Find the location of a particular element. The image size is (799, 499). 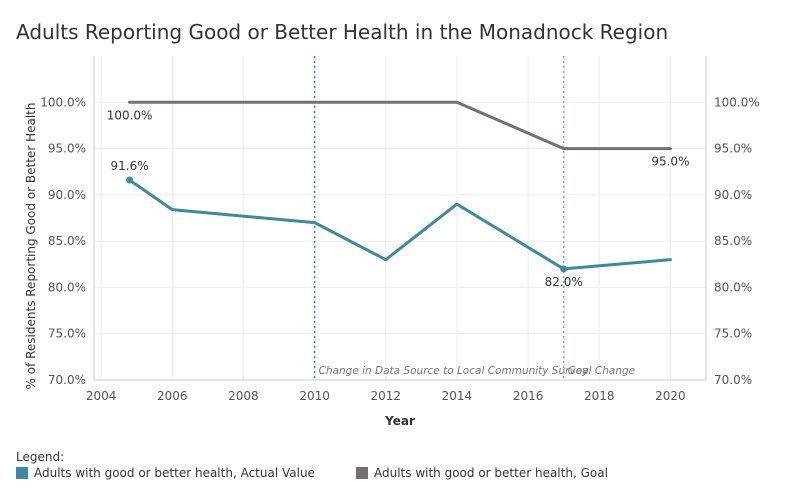

legend-item-goal: Adults with good or better health, Goal is located at coordinates (482, 473).